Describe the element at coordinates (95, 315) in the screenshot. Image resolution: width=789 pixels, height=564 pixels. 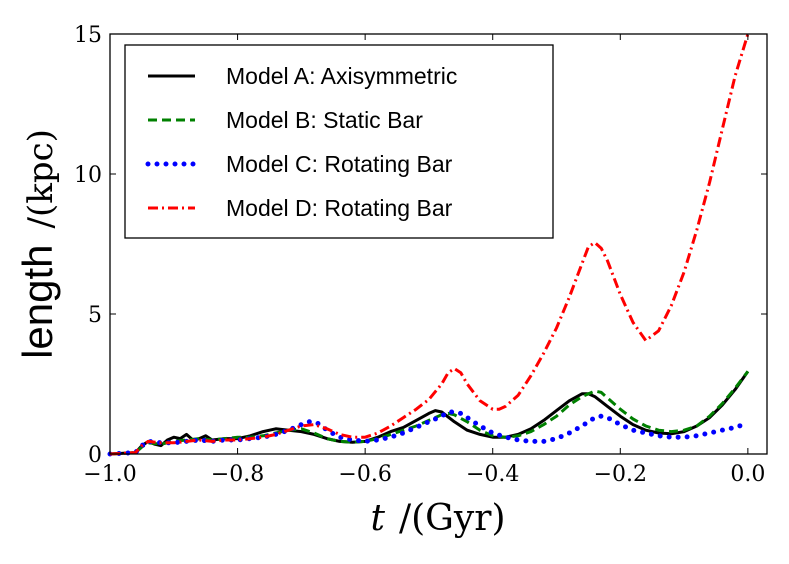
I see `y-tick-label: 5` at that location.